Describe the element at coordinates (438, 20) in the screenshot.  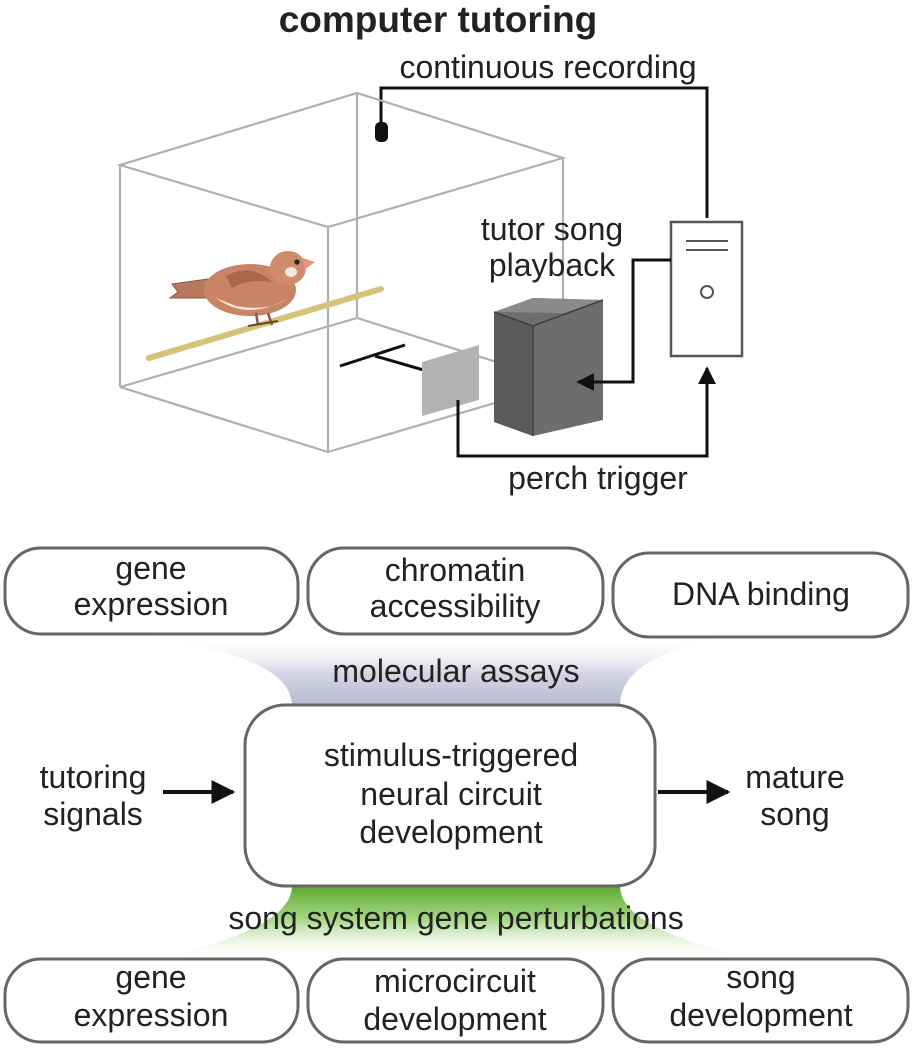
I see `title: computer tutoring` at that location.